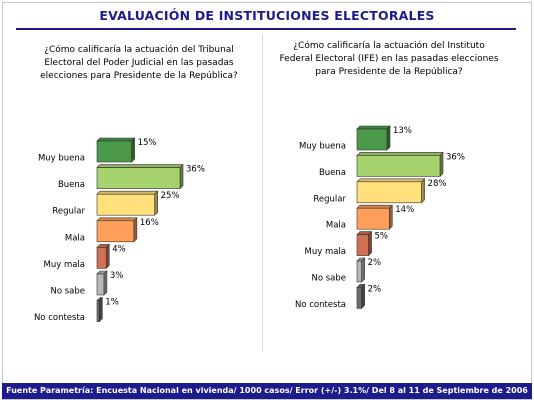 The width and height of the screenshot is (534, 402). I want to click on ife-value-label-6: 2%, so click(375, 263).